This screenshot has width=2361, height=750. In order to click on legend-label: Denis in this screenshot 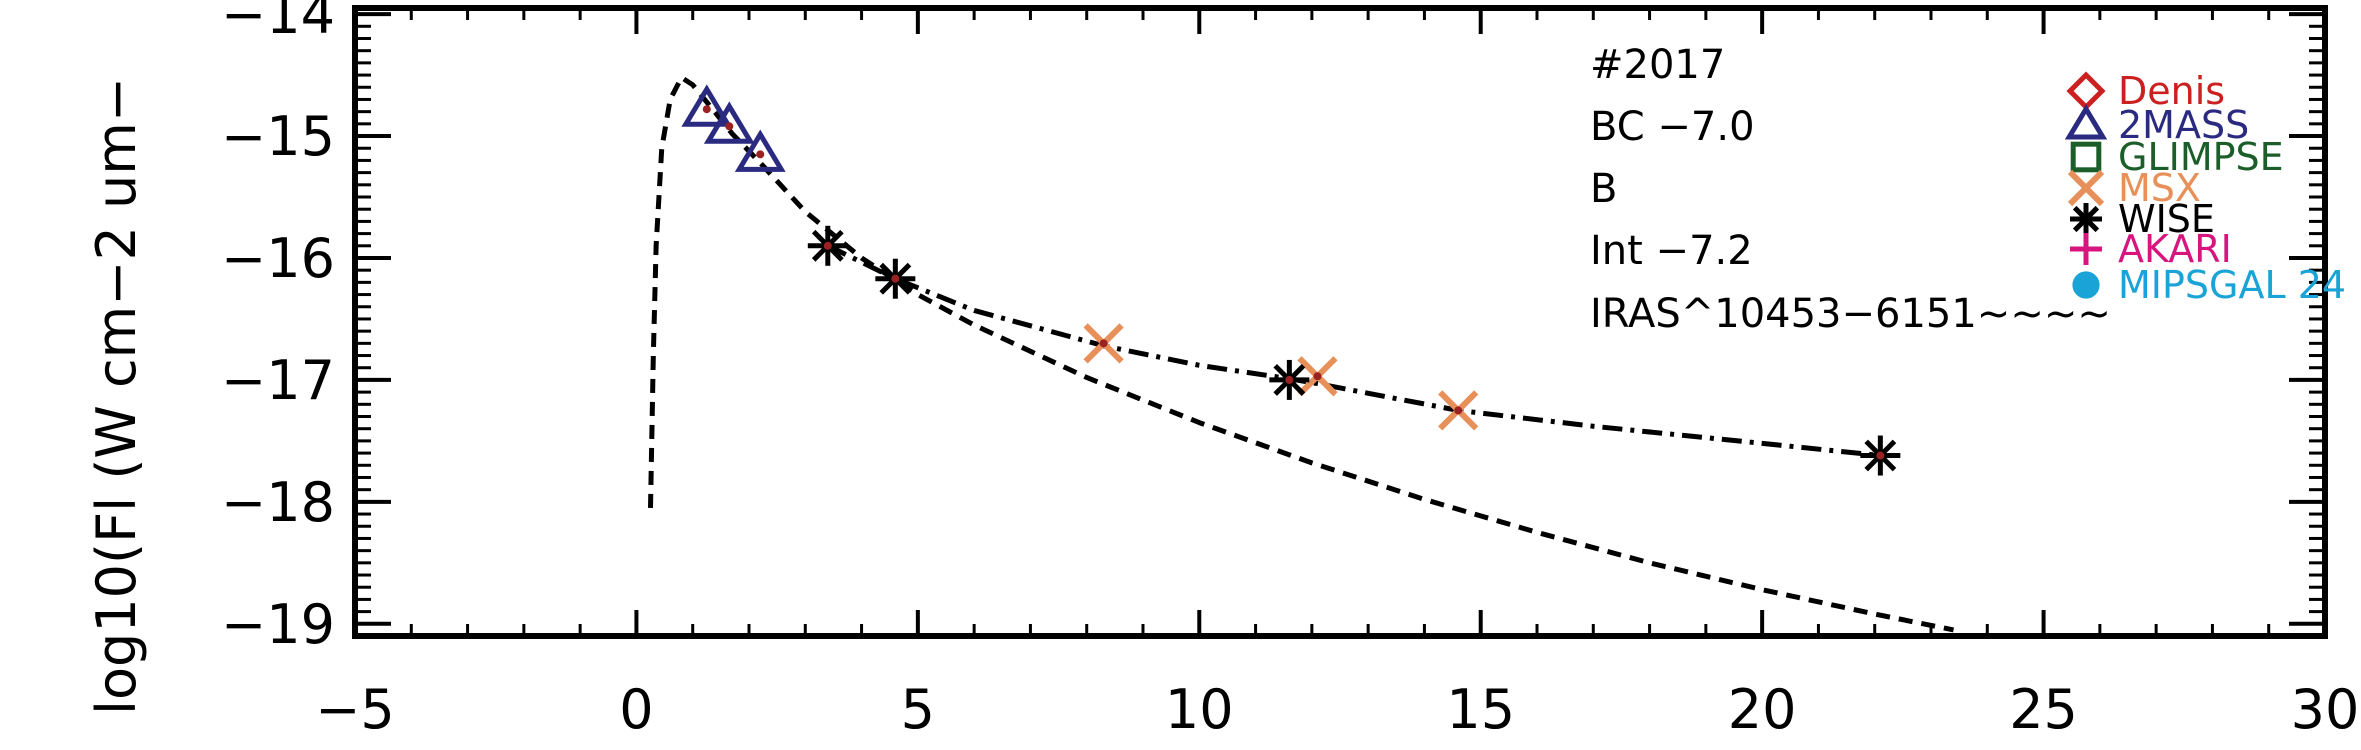, I will do `click(2171, 91)`.